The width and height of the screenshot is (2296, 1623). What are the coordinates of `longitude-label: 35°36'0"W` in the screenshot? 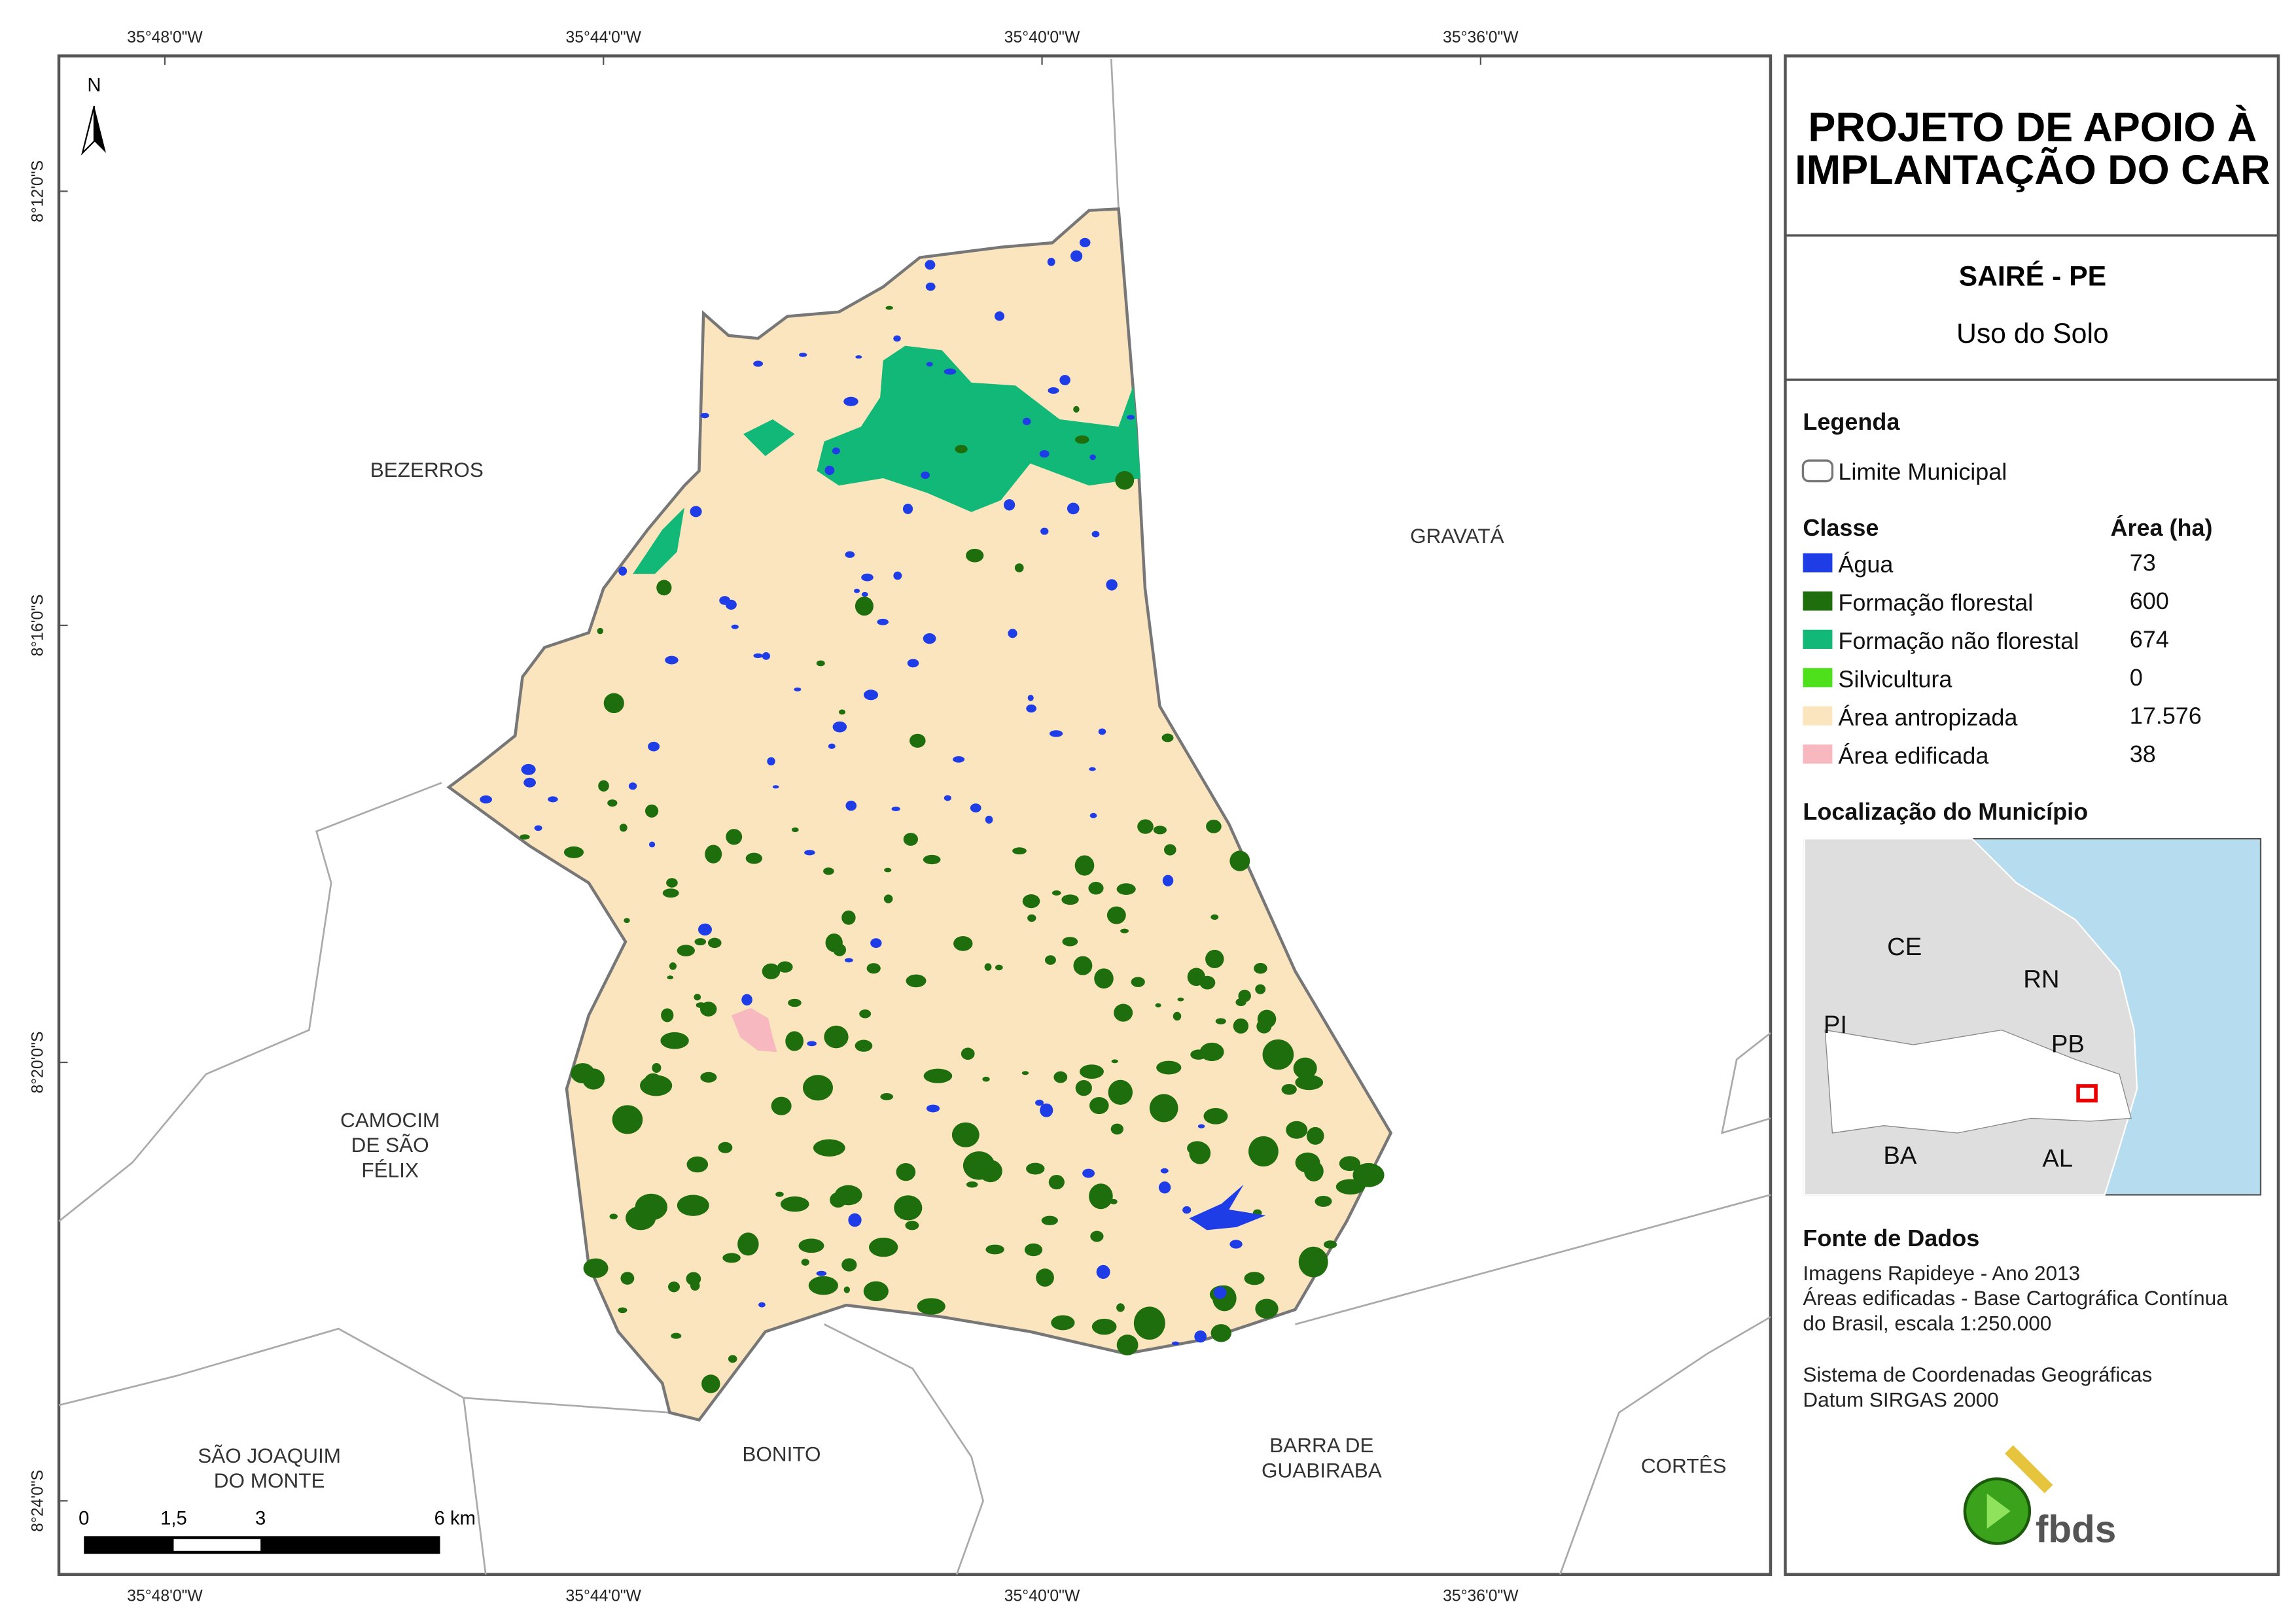 It's located at (1481, 1596).